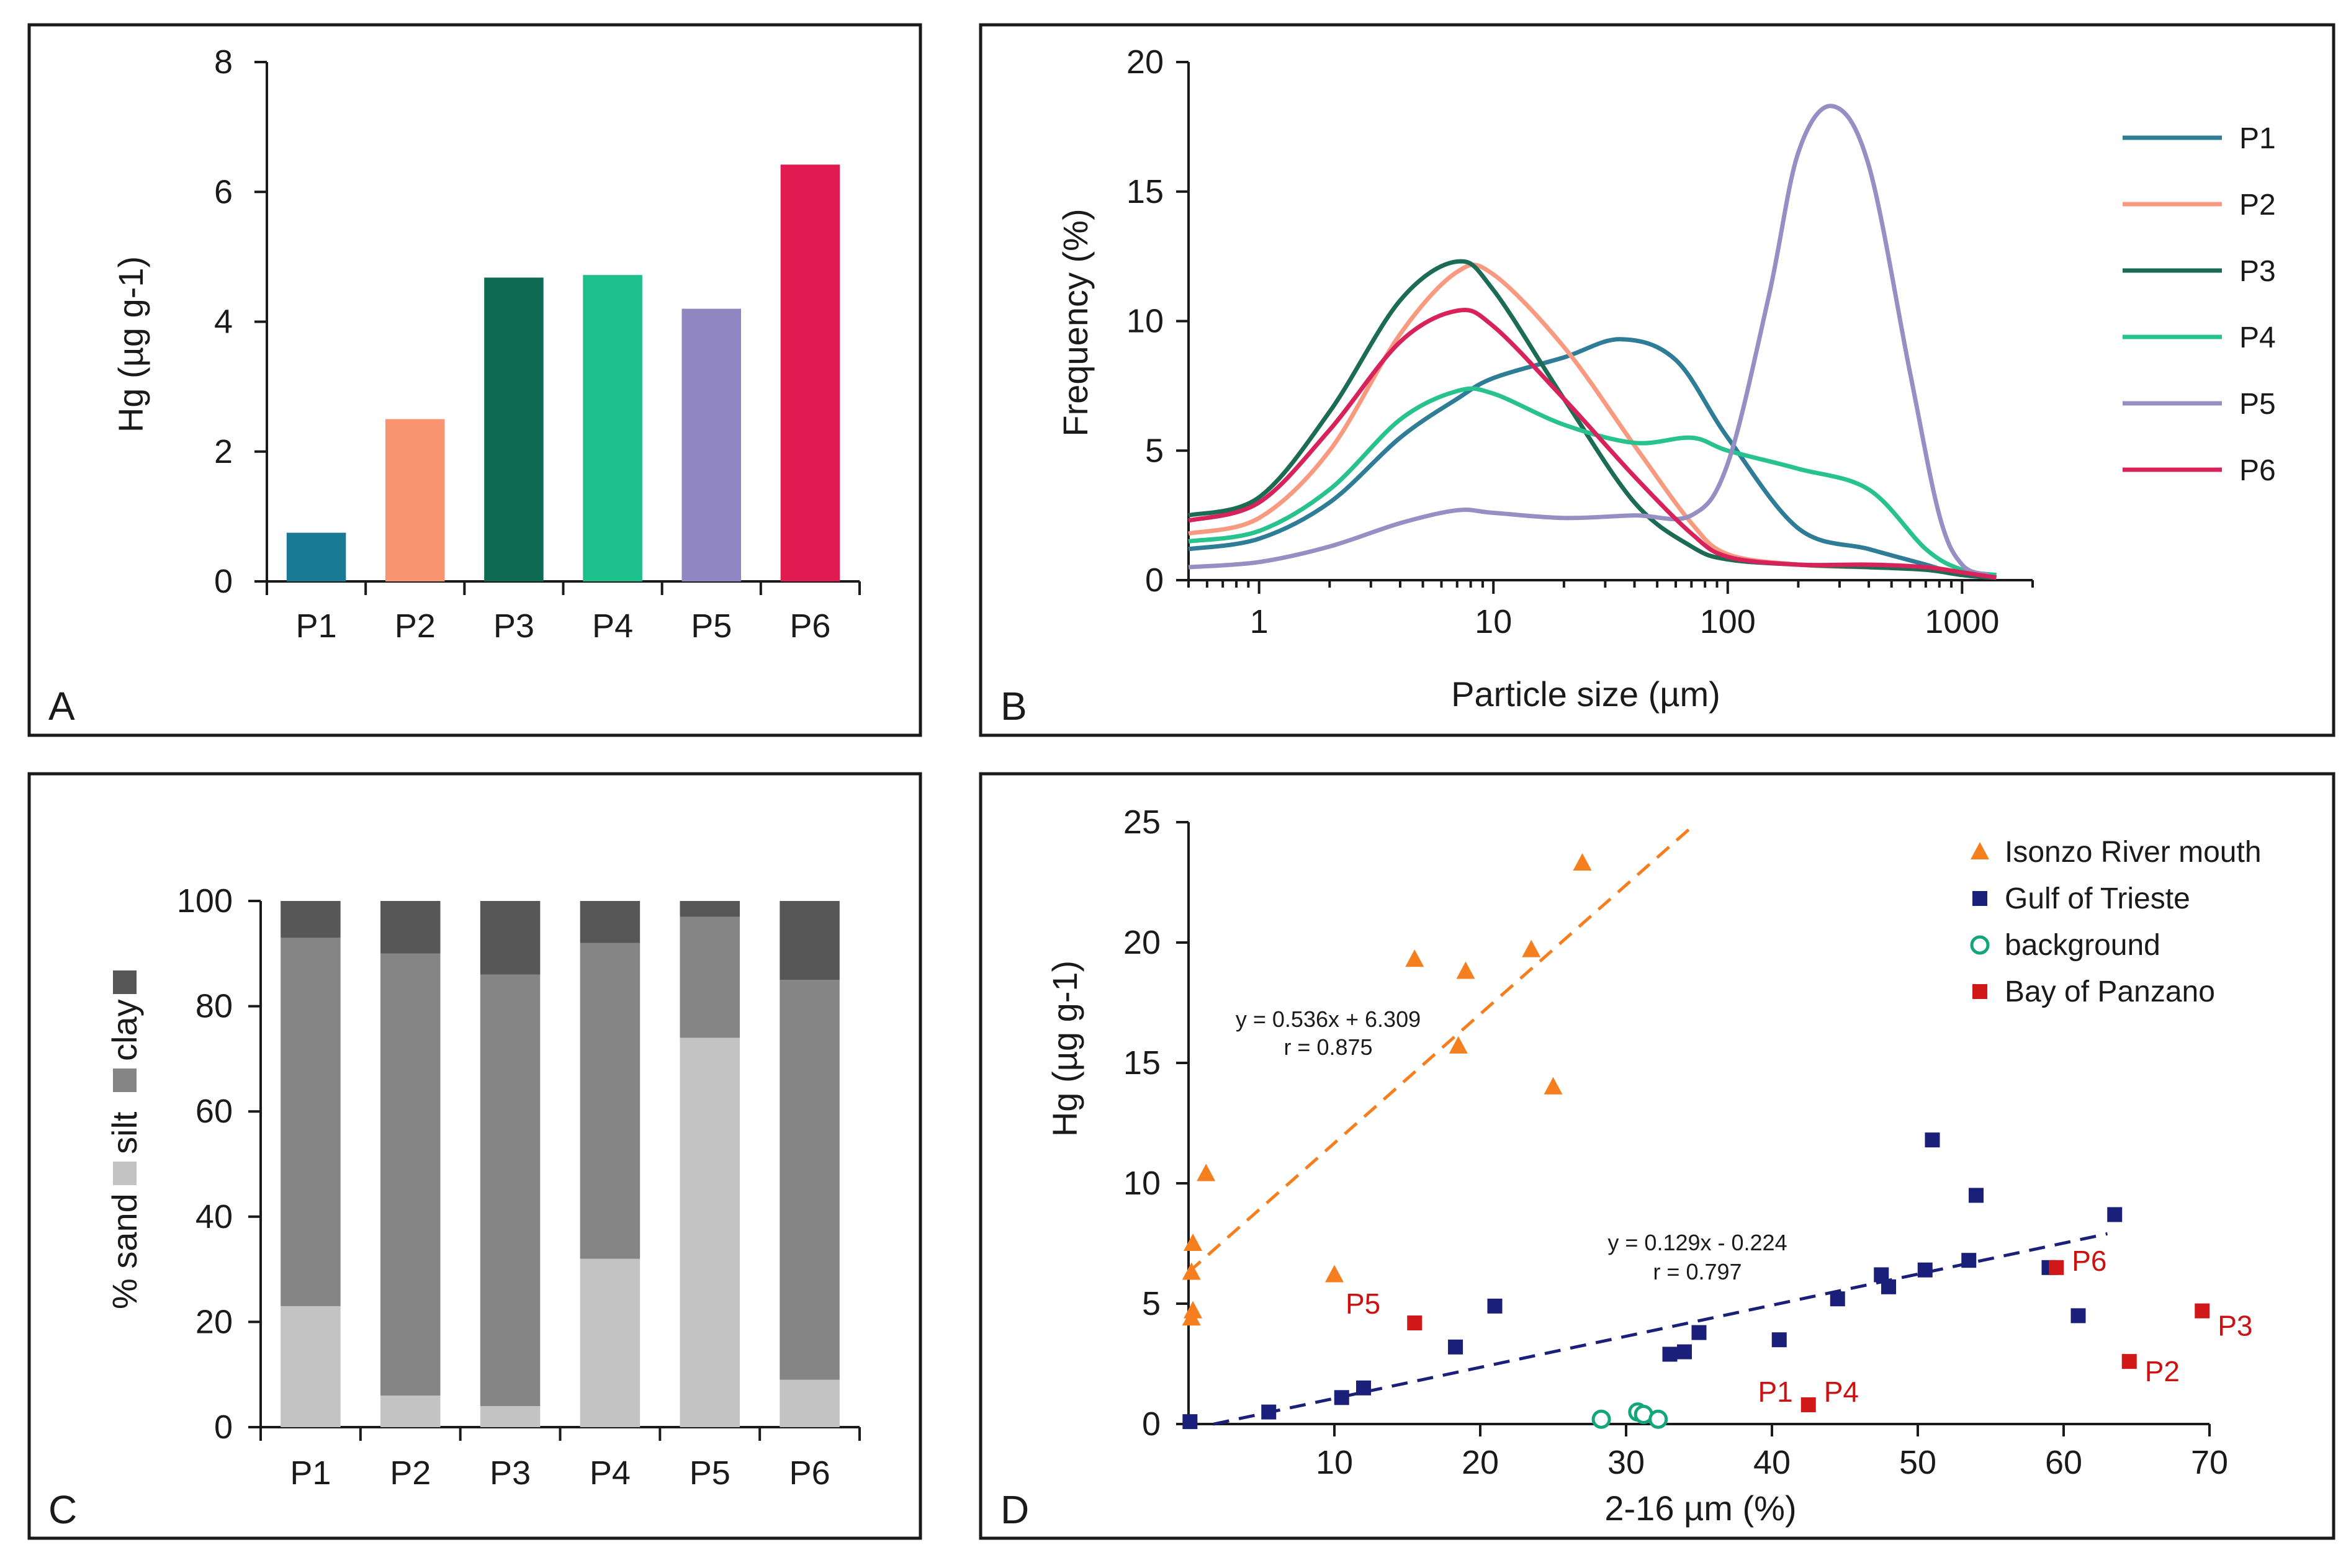 Image resolution: width=2351 pixels, height=1568 pixels. I want to click on series-line-p2, so click(1592, 421).